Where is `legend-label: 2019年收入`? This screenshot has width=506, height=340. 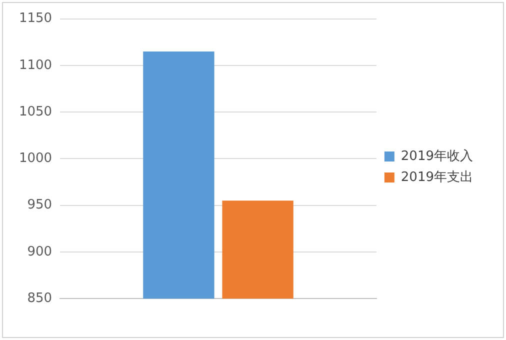
legend-label: 2019年收入 is located at coordinates (437, 156).